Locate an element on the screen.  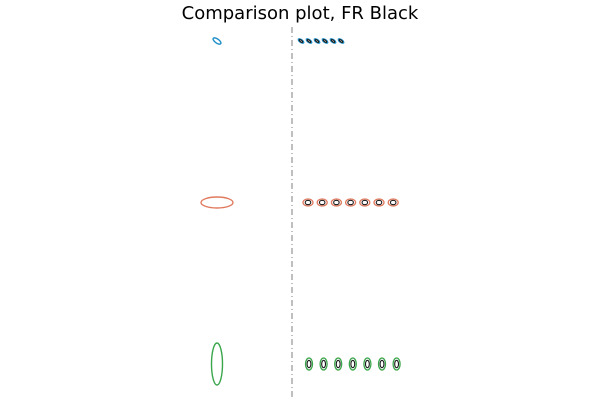
chart-title: Comparison plot, FR Black is located at coordinates (300, 13).